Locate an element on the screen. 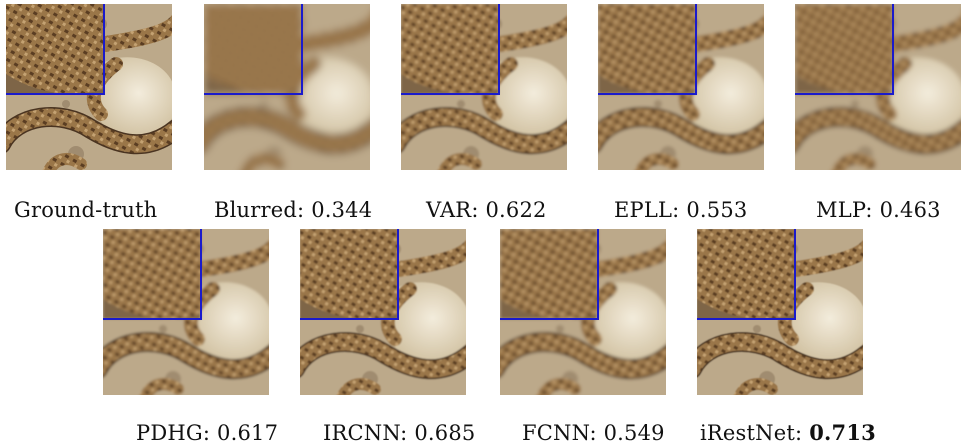  panel-ground-truth is located at coordinates (89, 87).